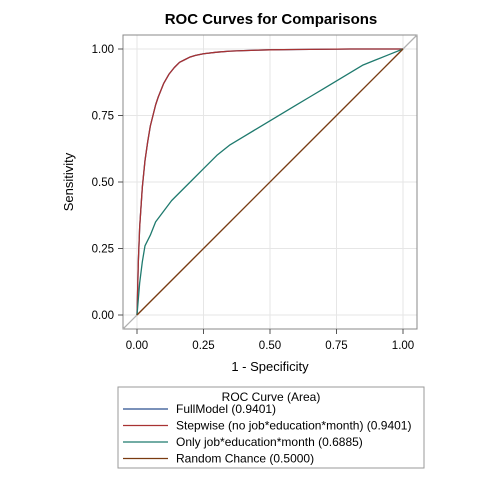 The image size is (480, 480). Describe the element at coordinates (226, 409) in the screenshot. I see `legend-label-1: FullModel (0.9401)` at that location.